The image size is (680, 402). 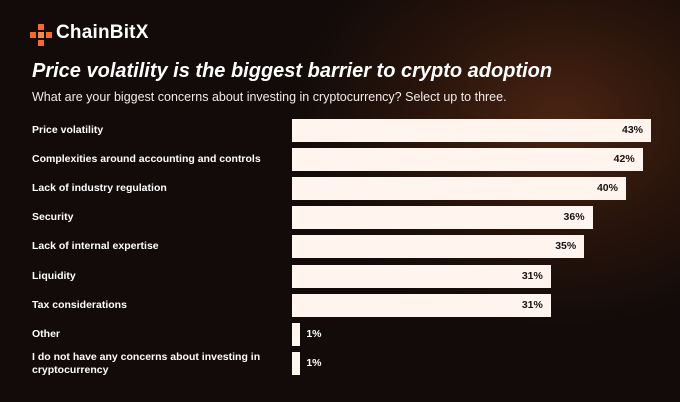 I want to click on logo-icon, so click(x=41, y=35).